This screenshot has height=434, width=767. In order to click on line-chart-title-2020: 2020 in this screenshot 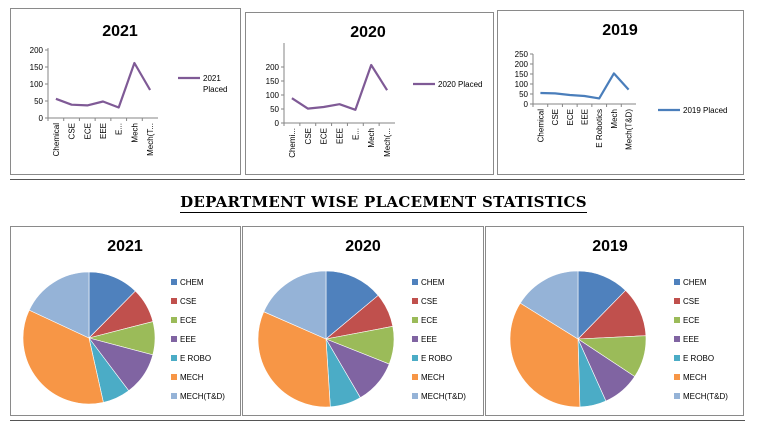, I will do `click(368, 32)`.